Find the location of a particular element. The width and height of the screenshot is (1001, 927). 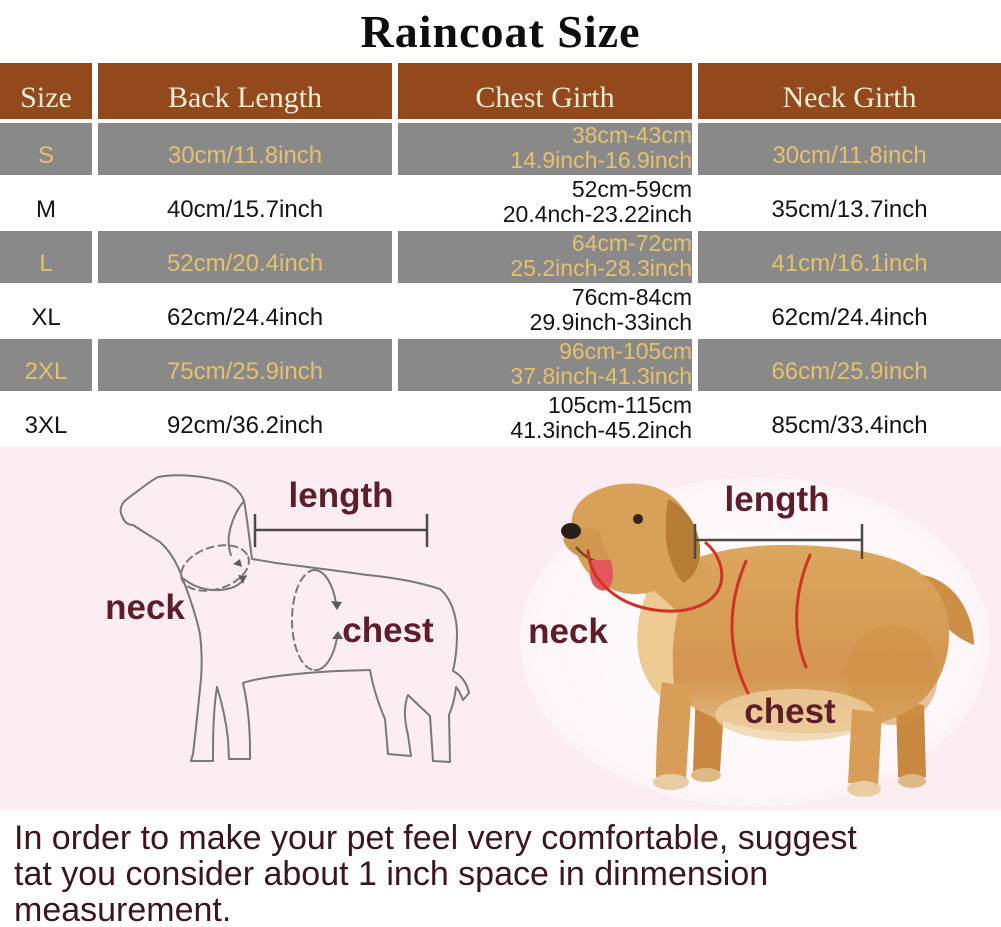

chest-girth-cell: 96cm-105cm 37.8inch-41.3inch is located at coordinates (545, 365).